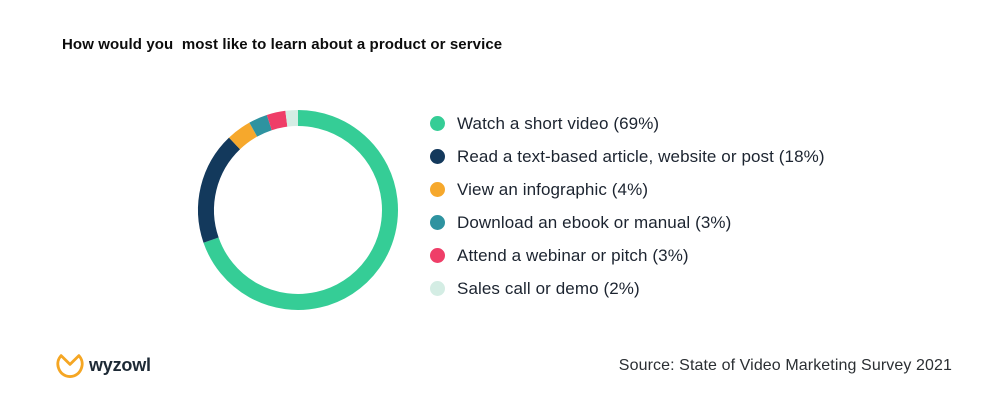  What do you see at coordinates (594, 222) in the screenshot?
I see `legend-label: Download an ebook or manual (3%)` at bounding box center [594, 222].